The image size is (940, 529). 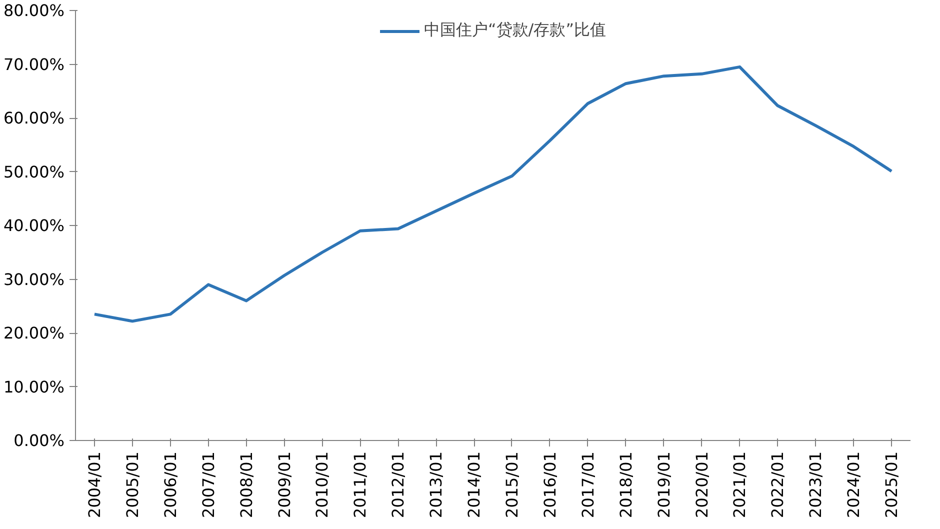 I want to click on x-tick-label: 2015/01, so click(x=512, y=485).